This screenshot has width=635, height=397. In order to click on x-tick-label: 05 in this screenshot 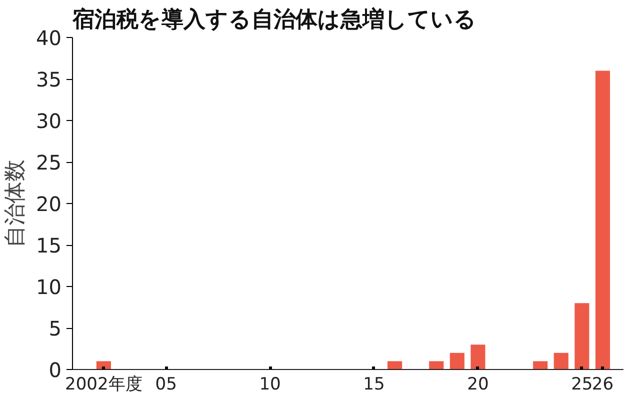, I will do `click(166, 384)`.